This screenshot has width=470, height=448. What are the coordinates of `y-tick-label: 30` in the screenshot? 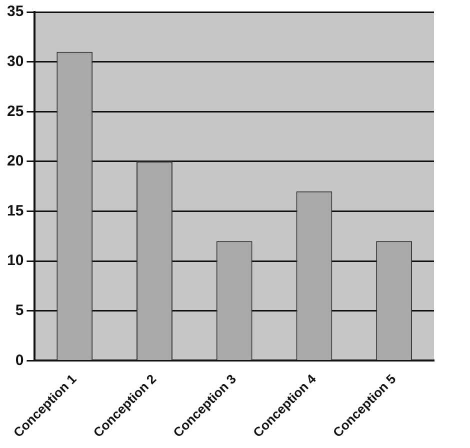 It's located at (15, 61).